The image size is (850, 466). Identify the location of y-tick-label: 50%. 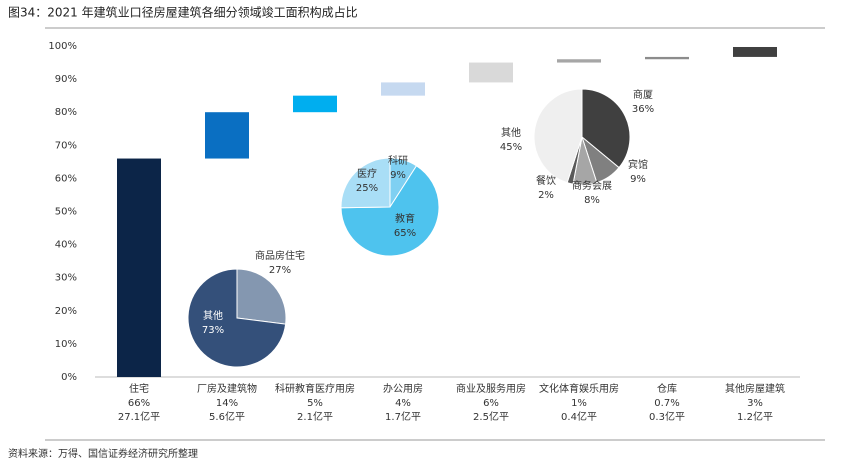
(66, 212).